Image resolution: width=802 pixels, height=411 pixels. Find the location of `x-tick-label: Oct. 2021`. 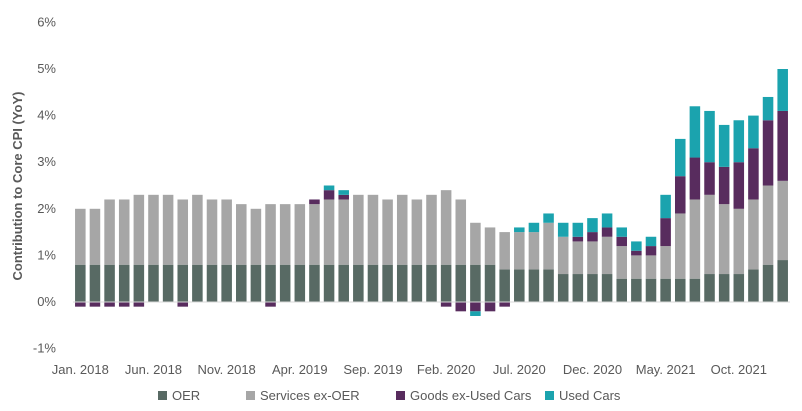

x-tick-label: Oct. 2021 is located at coordinates (739, 369).